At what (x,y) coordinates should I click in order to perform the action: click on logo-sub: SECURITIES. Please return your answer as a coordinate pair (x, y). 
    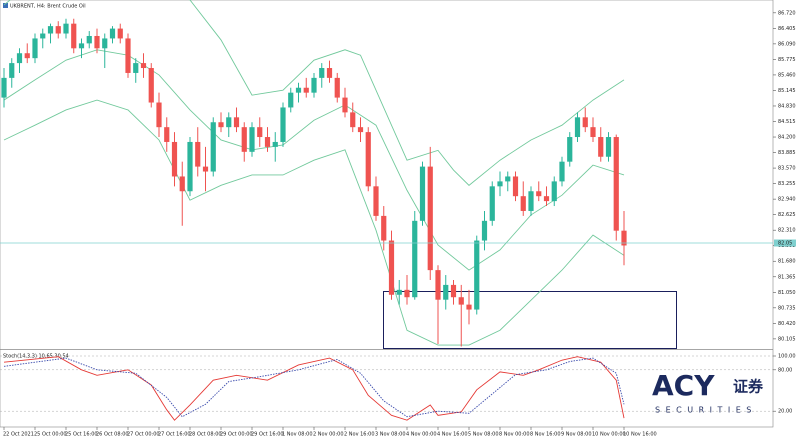
    Looking at the image, I should click on (706, 410).